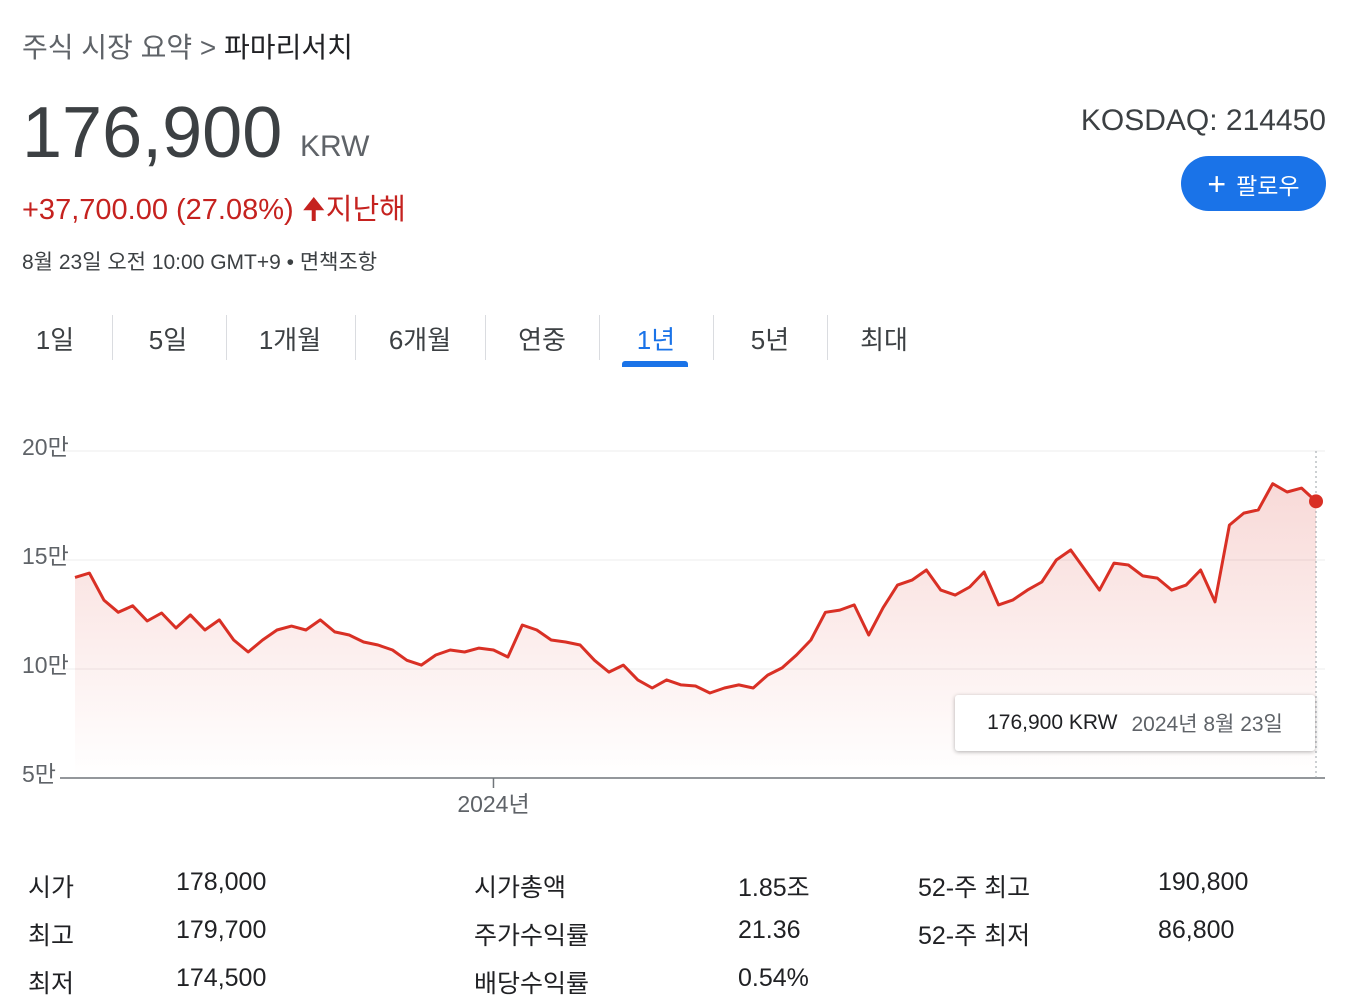 The width and height of the screenshot is (1348, 1008). I want to click on stat-label: 52-주 최고, so click(974, 888).